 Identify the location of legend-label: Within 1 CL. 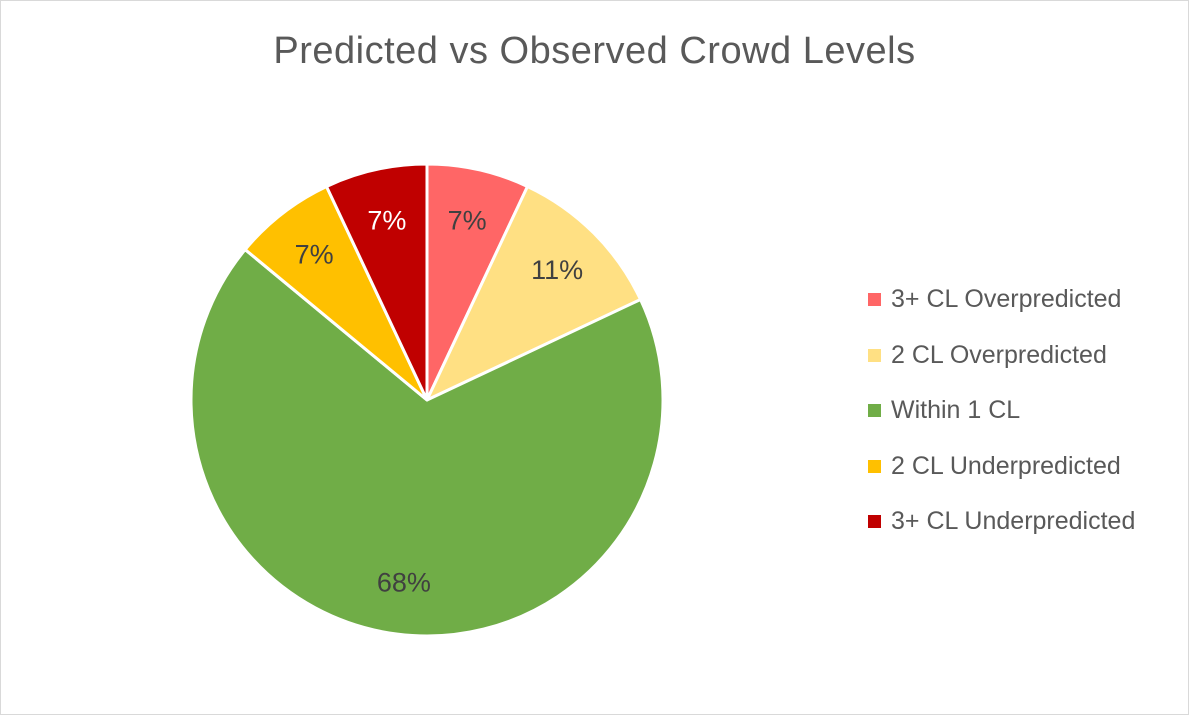
(956, 410).